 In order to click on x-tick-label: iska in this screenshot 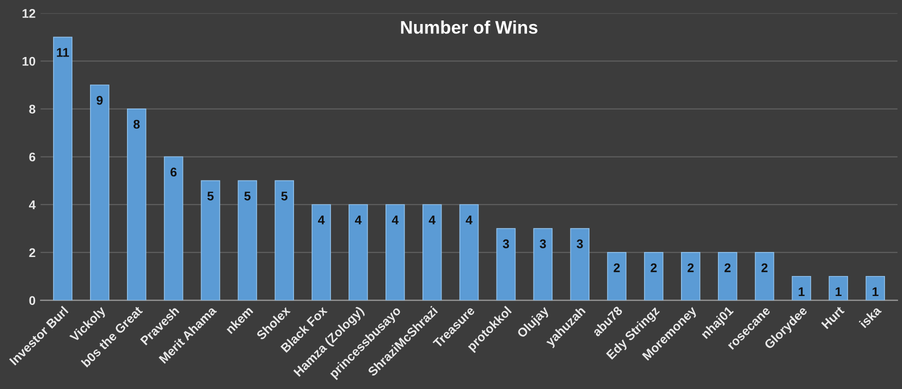, I will do `click(870, 316)`.